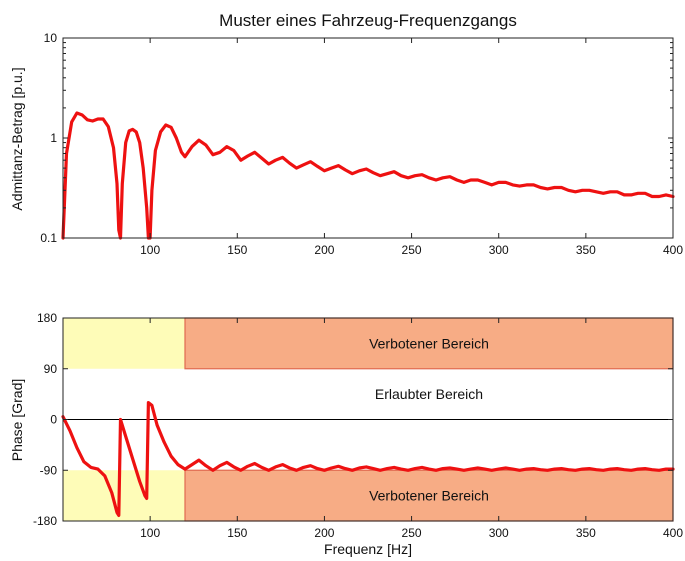 This screenshot has height=561, width=685. Describe the element at coordinates (51, 38) in the screenshot. I see `y-tick-label: 10` at that location.